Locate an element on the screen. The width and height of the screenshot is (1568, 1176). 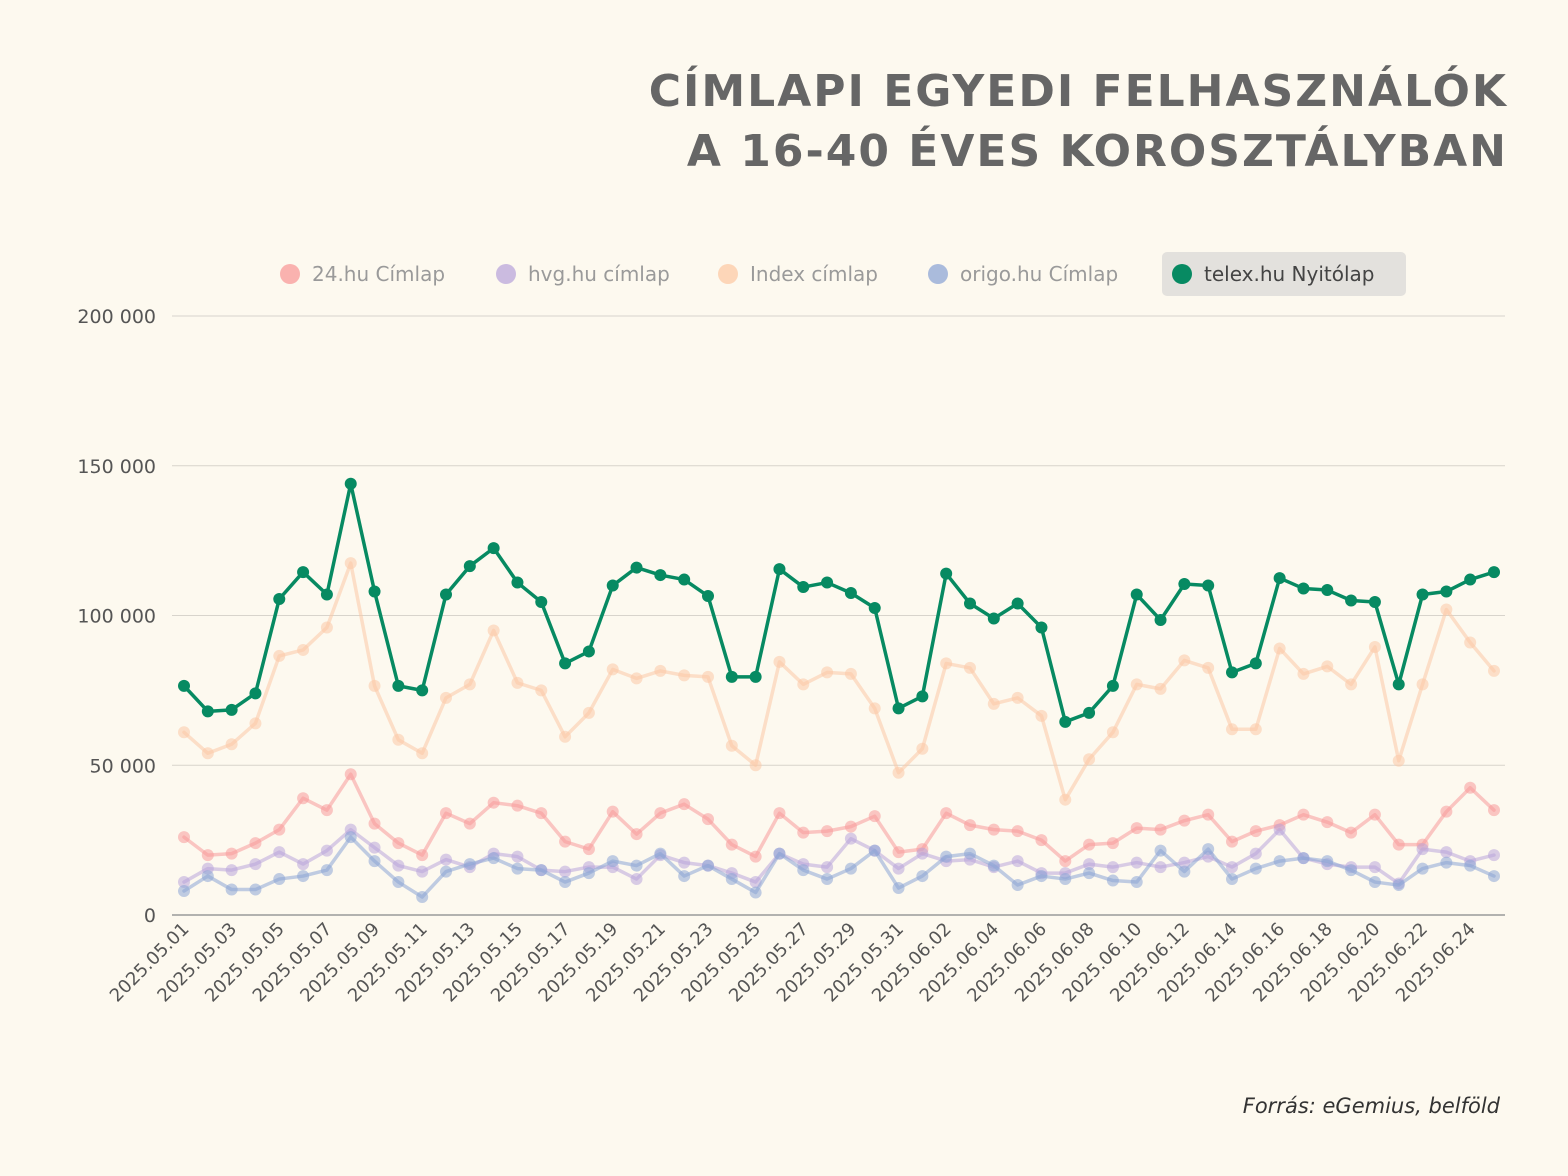
legend-item: Index címlap is located at coordinates (803, 274).